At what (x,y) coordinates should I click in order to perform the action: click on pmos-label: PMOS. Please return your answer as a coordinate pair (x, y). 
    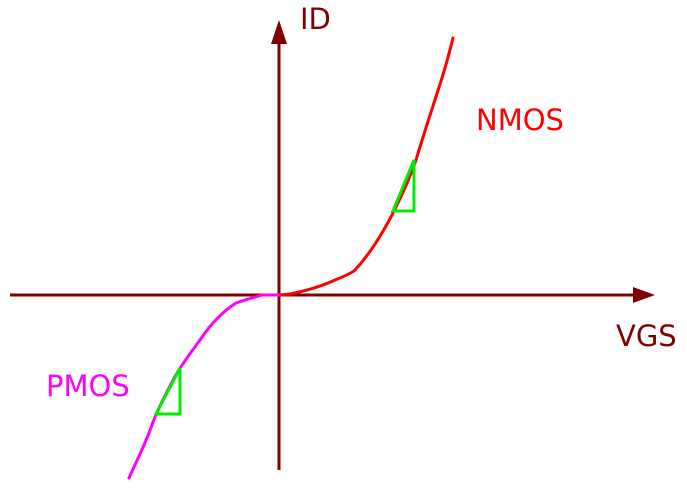
    Looking at the image, I should click on (88, 386).